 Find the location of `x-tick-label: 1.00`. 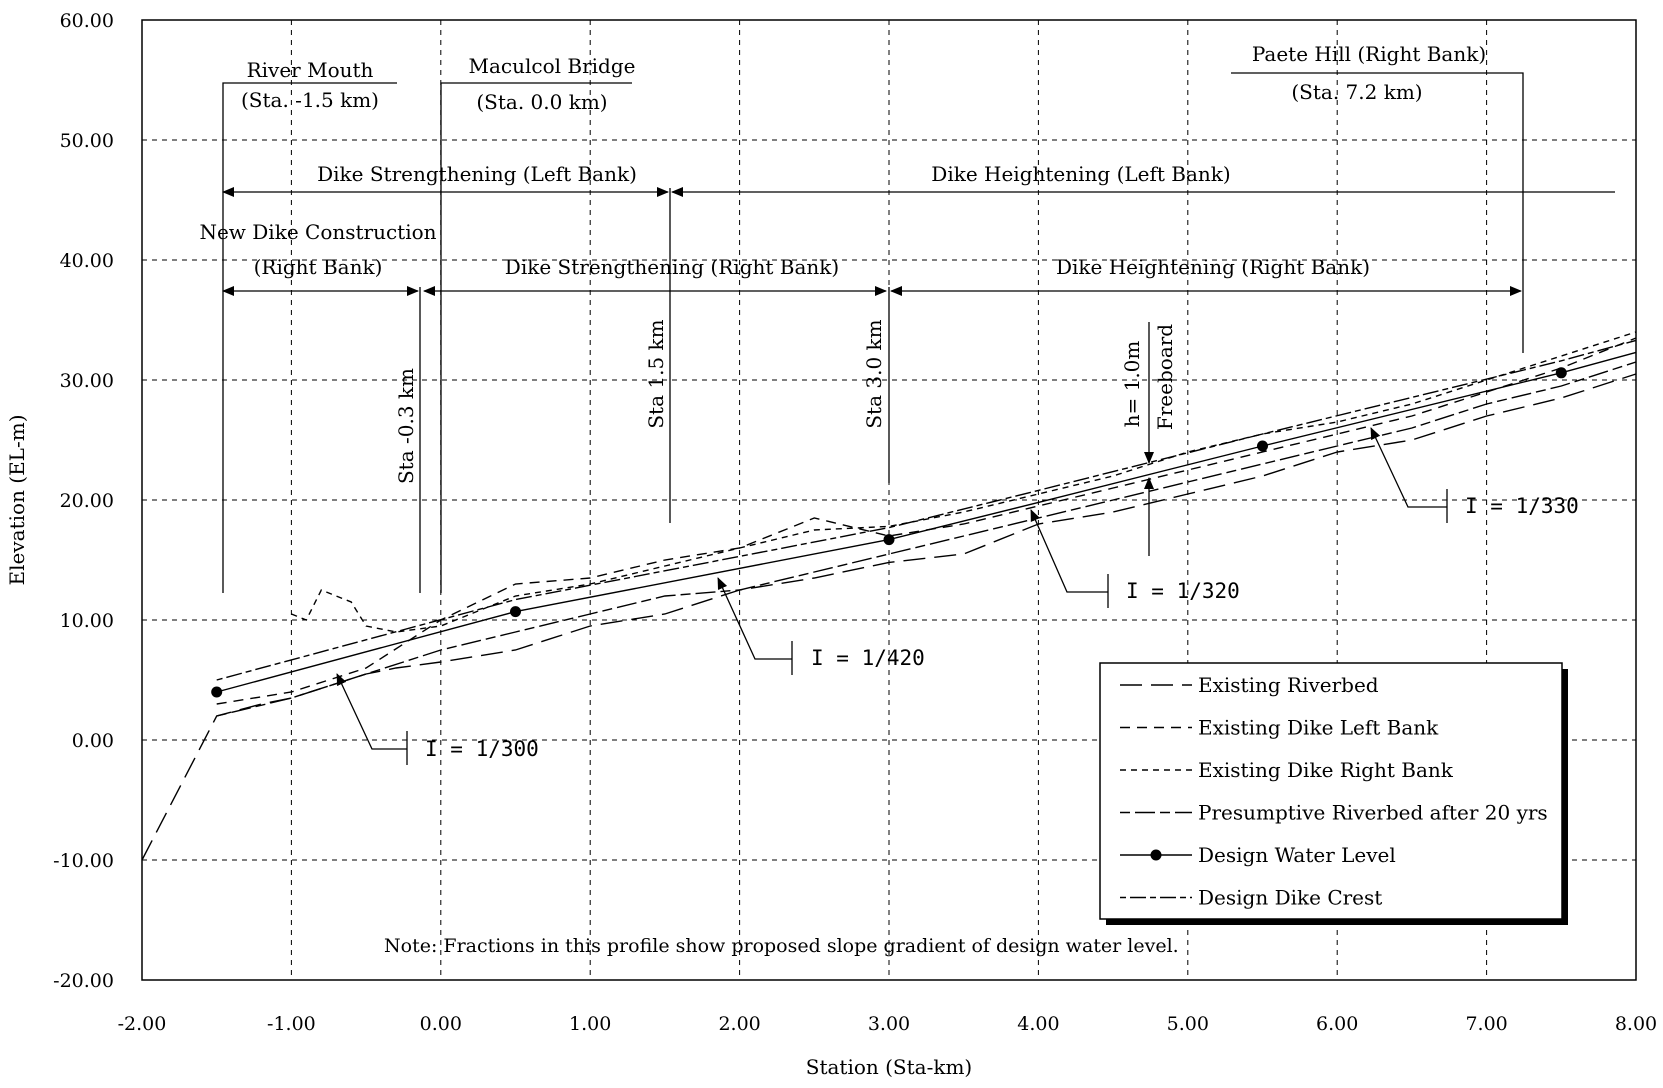

x-tick-label: 1.00 is located at coordinates (590, 1024).